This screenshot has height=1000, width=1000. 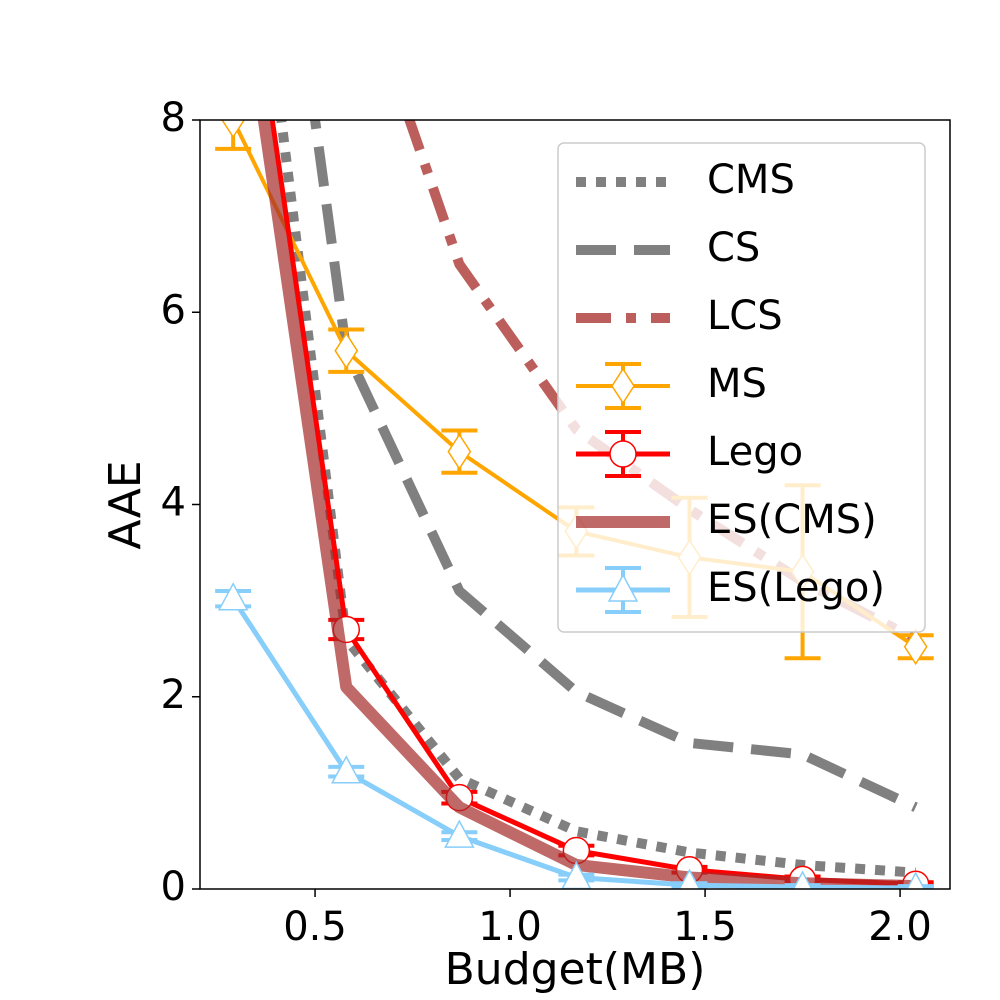 What do you see at coordinates (733, 248) in the screenshot?
I see `legend-label: CS` at bounding box center [733, 248].